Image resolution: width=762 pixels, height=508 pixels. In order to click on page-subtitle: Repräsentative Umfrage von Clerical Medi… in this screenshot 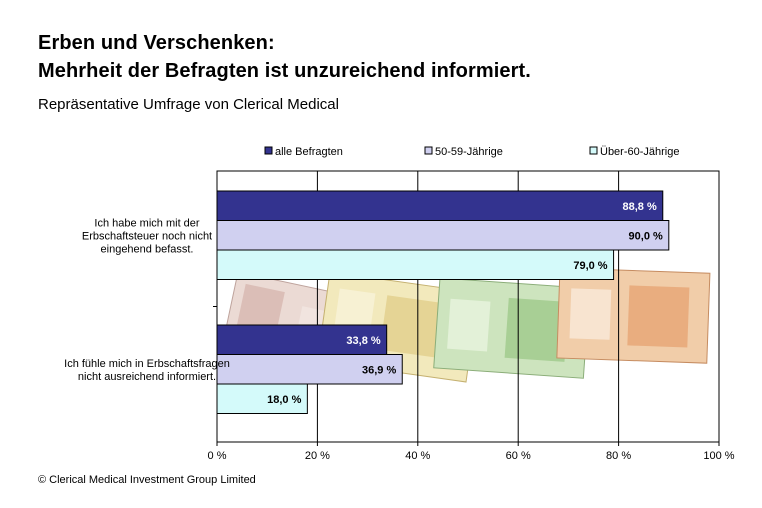, I will do `click(188, 104)`.